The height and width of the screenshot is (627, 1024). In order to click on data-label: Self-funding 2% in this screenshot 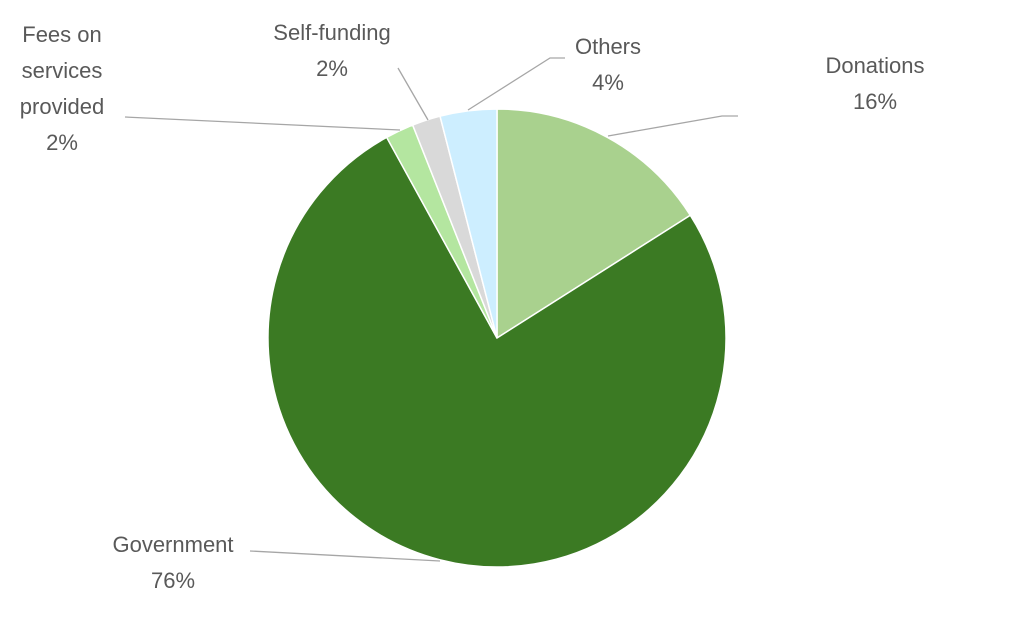, I will do `click(332, 51)`.